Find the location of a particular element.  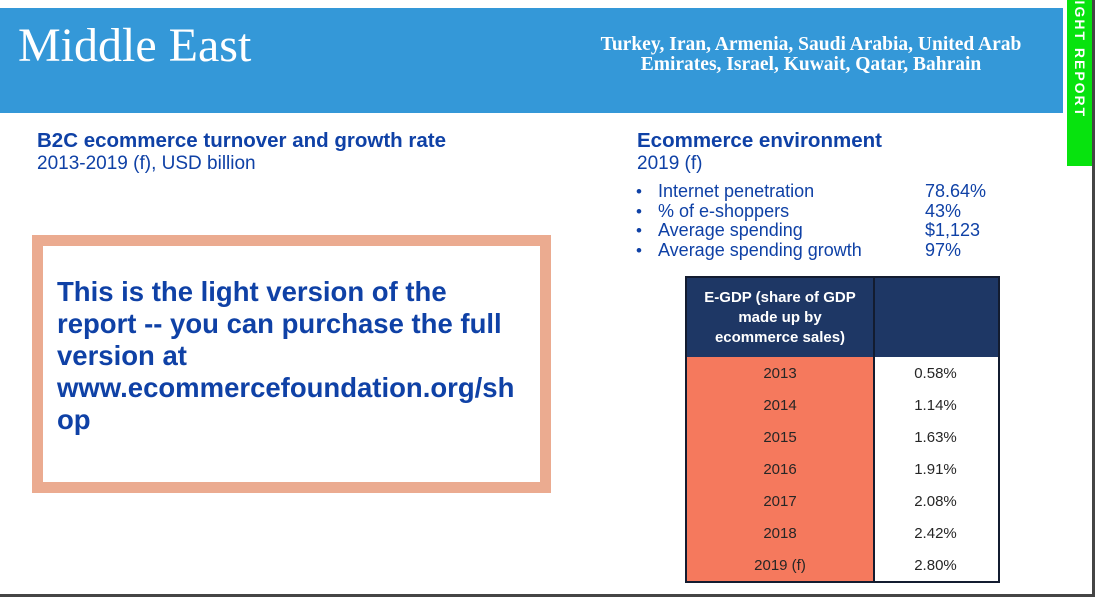

table-row: 2017 2.08% is located at coordinates (842, 501).